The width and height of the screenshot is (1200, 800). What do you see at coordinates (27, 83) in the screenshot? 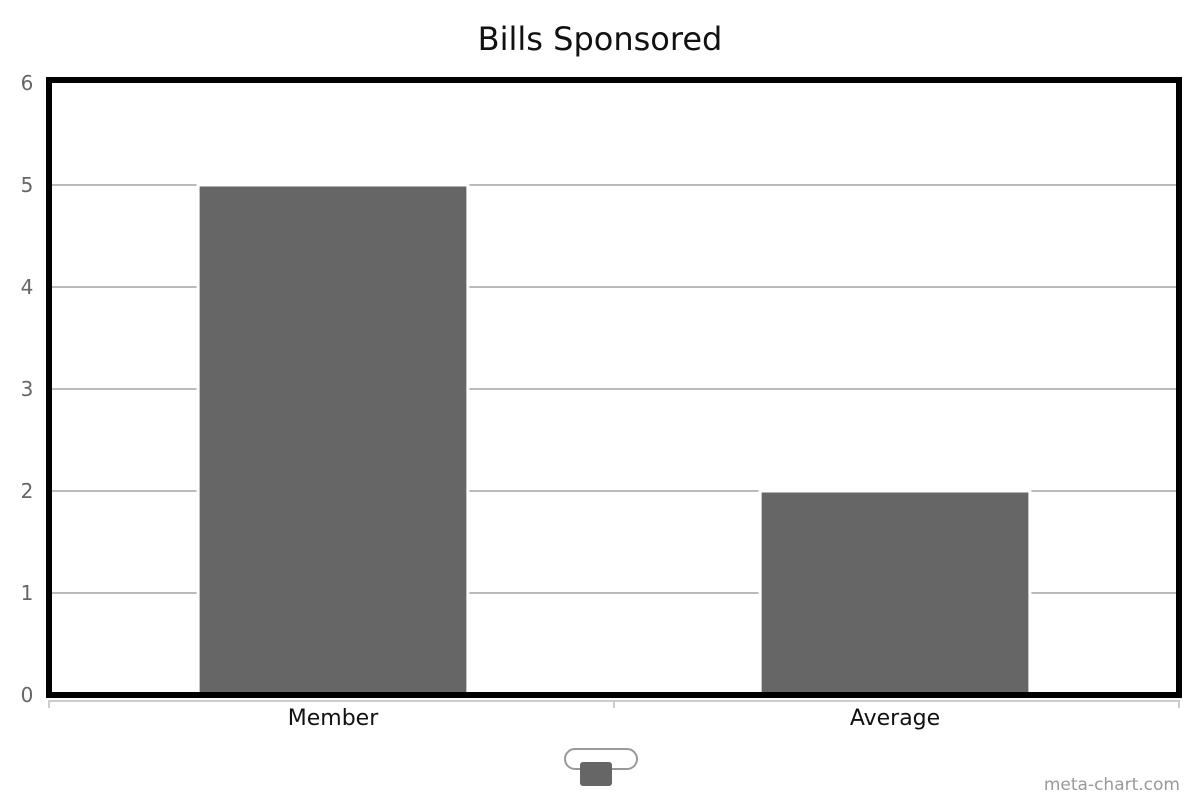
I see `y-tick-label: 6` at bounding box center [27, 83].